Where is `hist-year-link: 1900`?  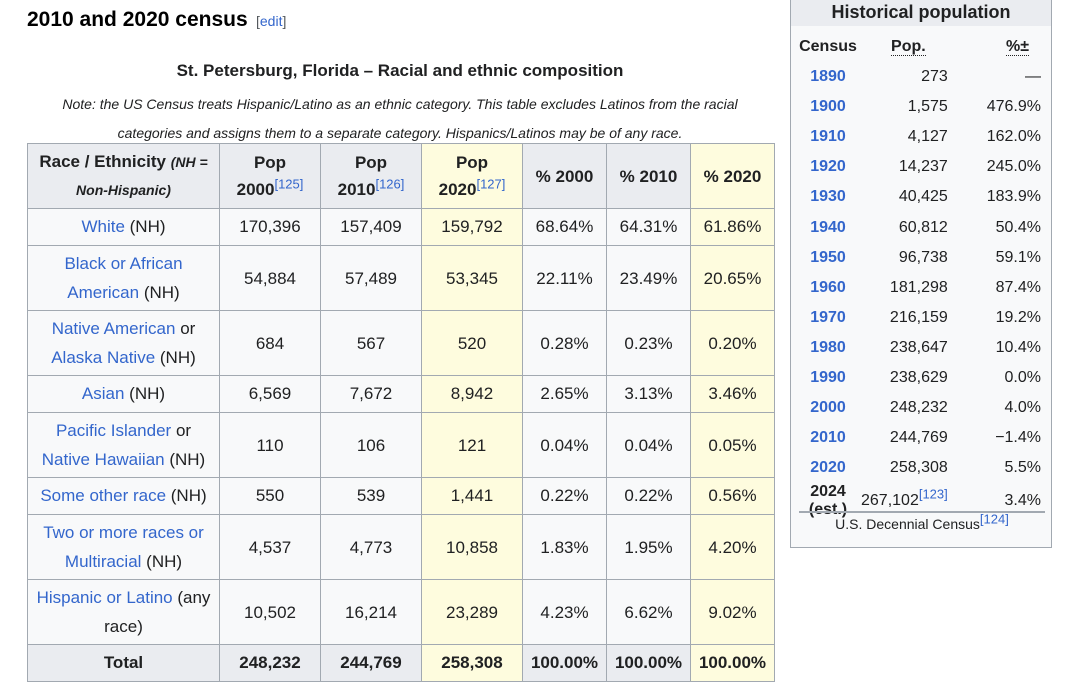 hist-year-link: 1900 is located at coordinates (828, 107).